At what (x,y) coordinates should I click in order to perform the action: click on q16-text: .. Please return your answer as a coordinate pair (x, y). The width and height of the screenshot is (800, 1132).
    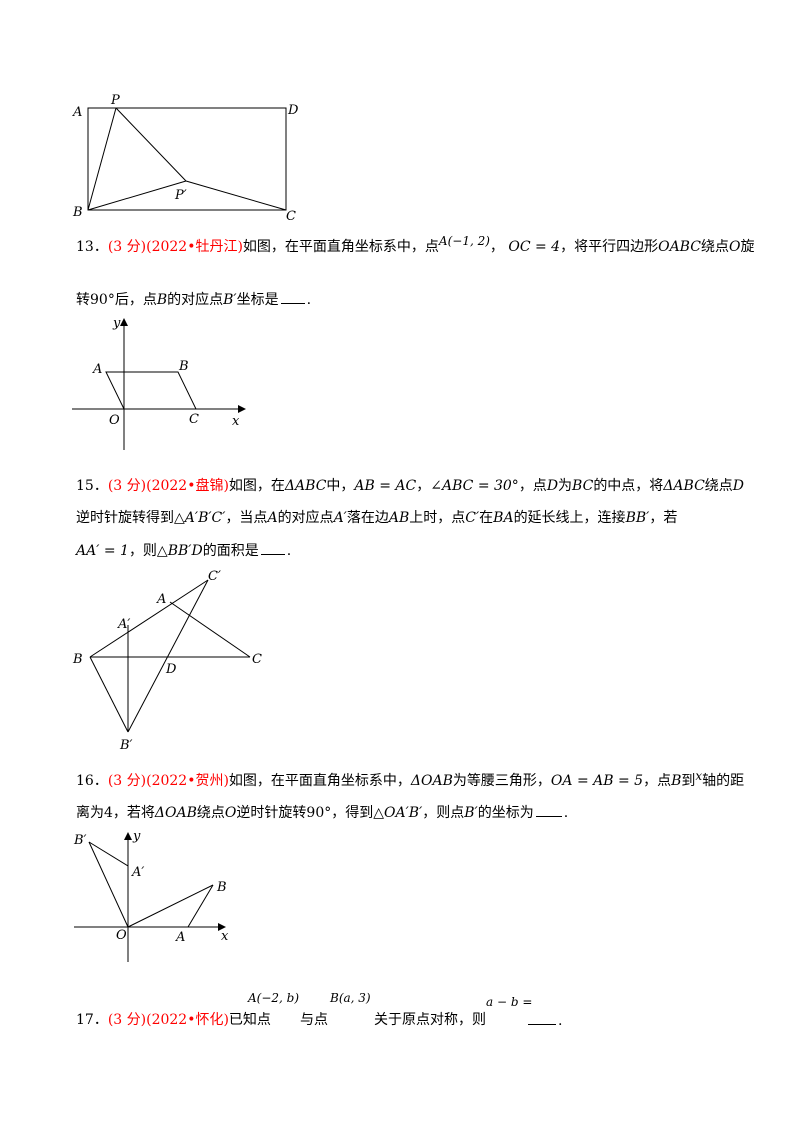
    Looking at the image, I should click on (566, 813).